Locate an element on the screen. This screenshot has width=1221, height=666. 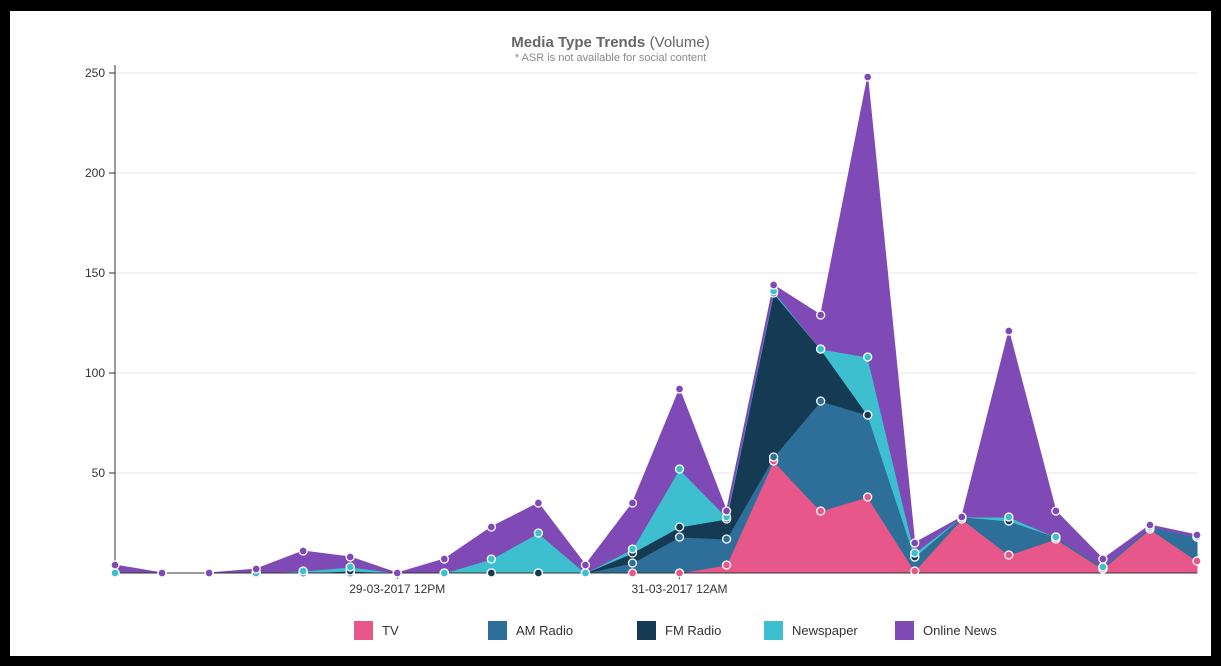
legend-item-fm-radio: FM Radio is located at coordinates (679, 630).